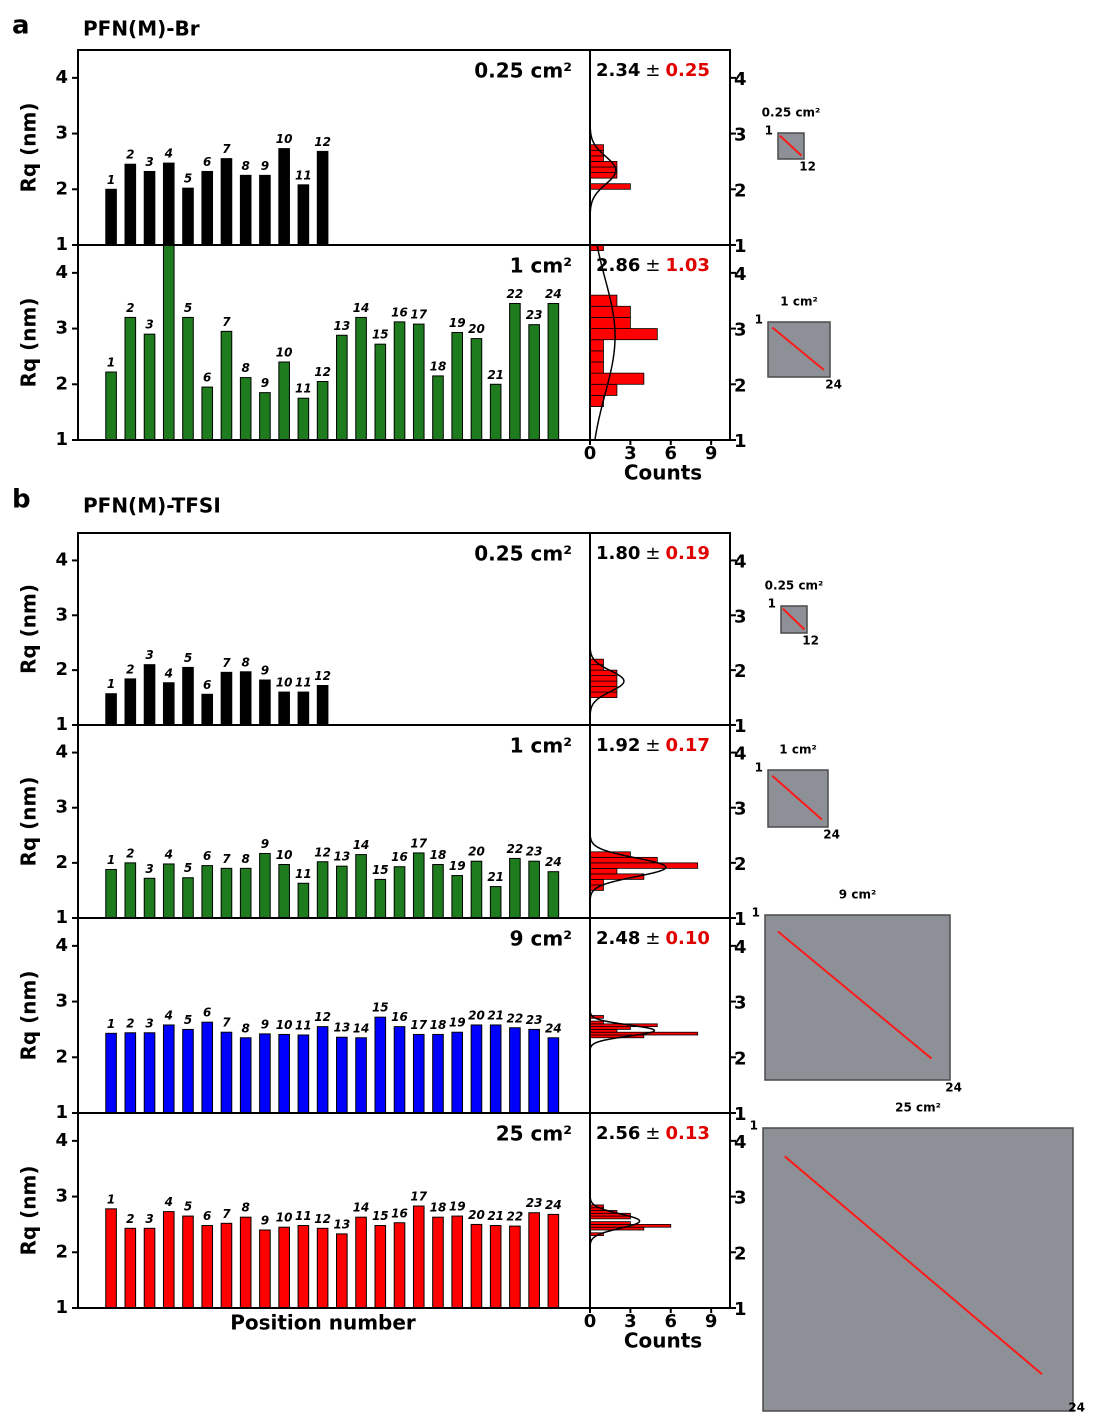 The width and height of the screenshot is (1097, 1418). Describe the element at coordinates (794, 619) in the screenshot. I see `scan-line` at that location.